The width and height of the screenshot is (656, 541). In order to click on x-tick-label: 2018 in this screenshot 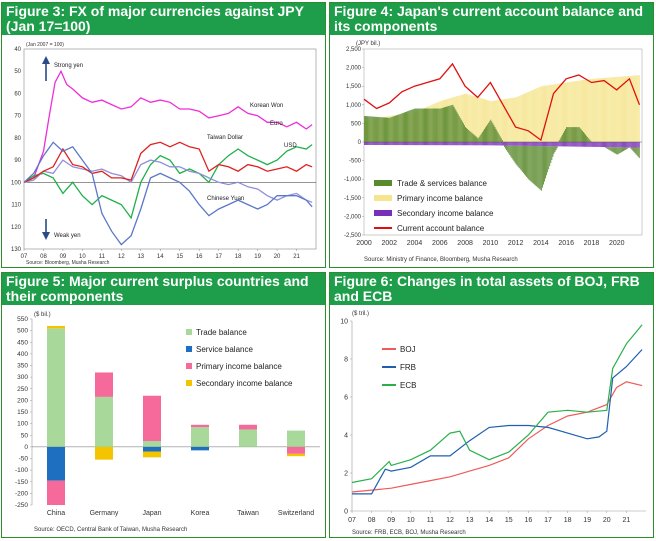, I will do `click(592, 243)`.